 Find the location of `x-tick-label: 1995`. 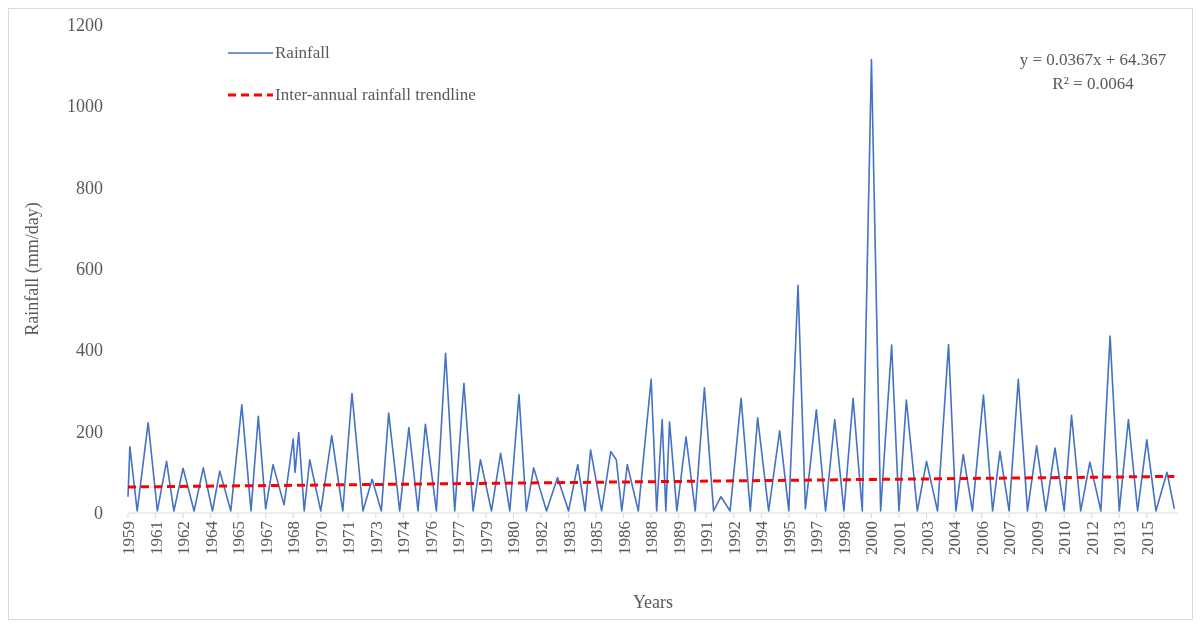

x-tick-label: 1995 is located at coordinates (789, 538).